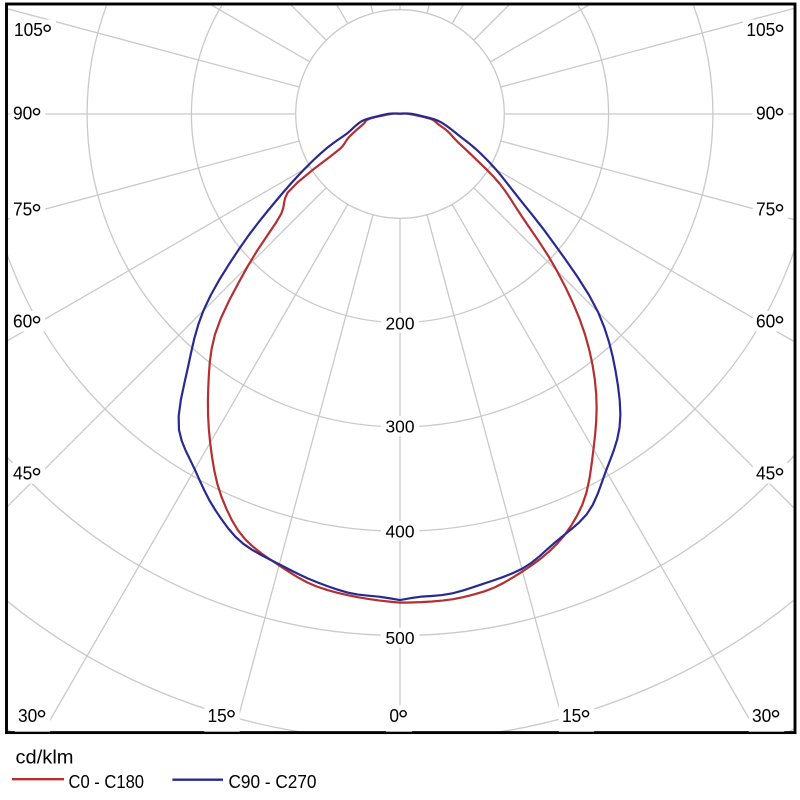  Describe the element at coordinates (107, 781) in the screenshot. I see `svg-text: C0 - C180` at that location.